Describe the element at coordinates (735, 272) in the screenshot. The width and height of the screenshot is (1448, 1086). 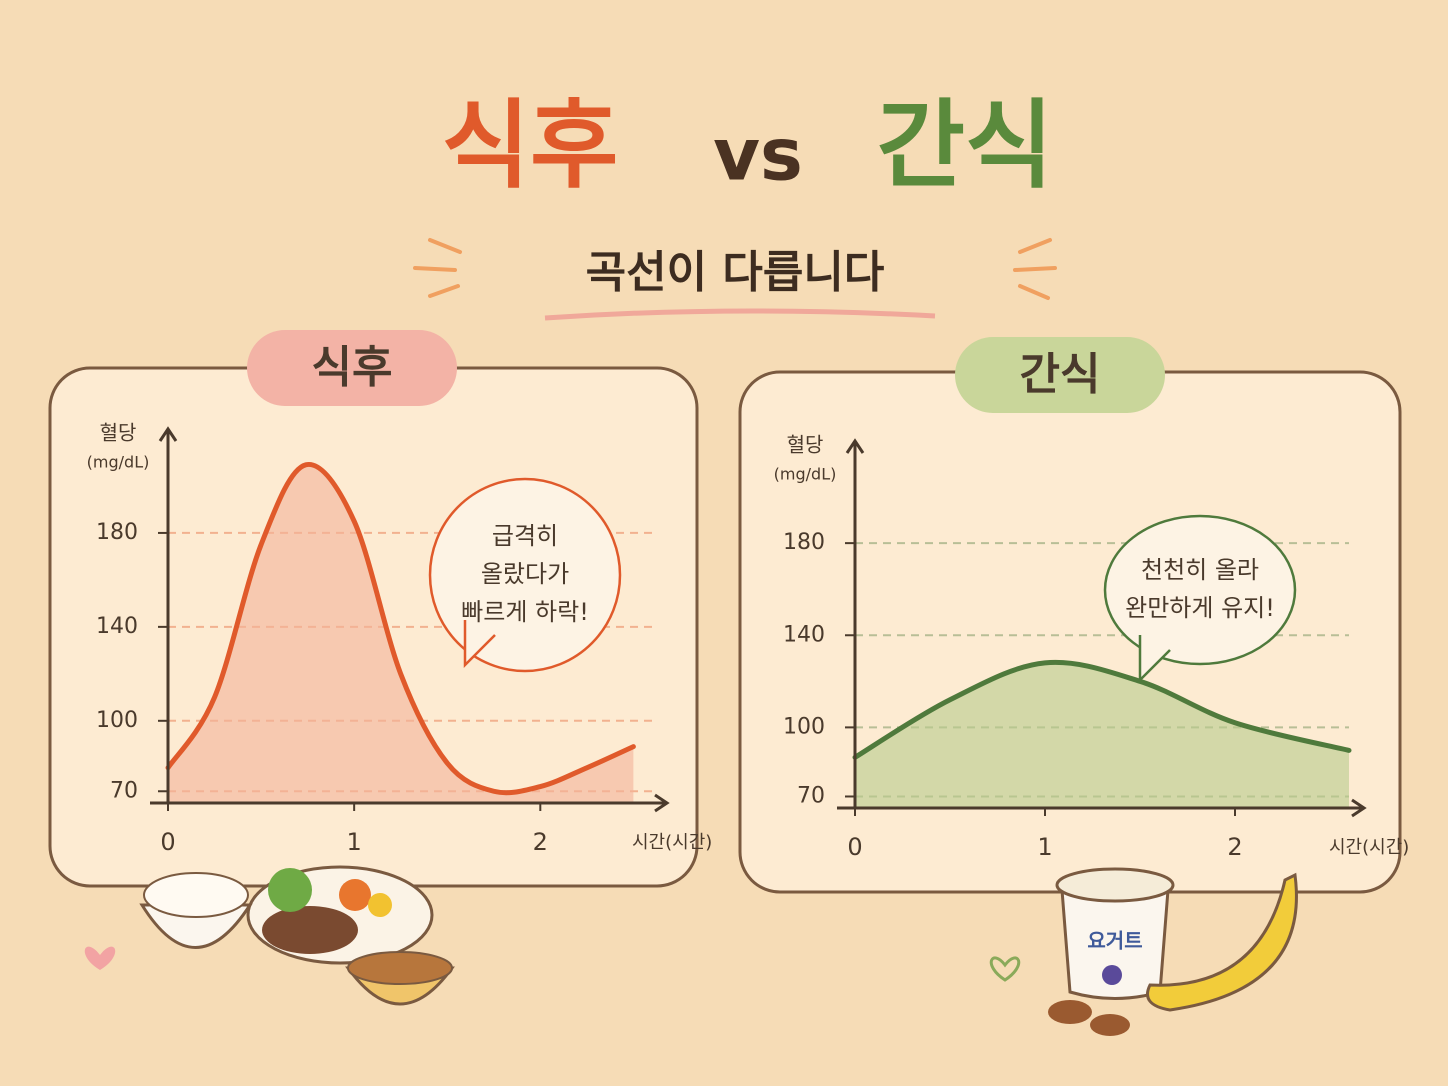
I see `subtitle: 곡선이 다릅니다` at that location.